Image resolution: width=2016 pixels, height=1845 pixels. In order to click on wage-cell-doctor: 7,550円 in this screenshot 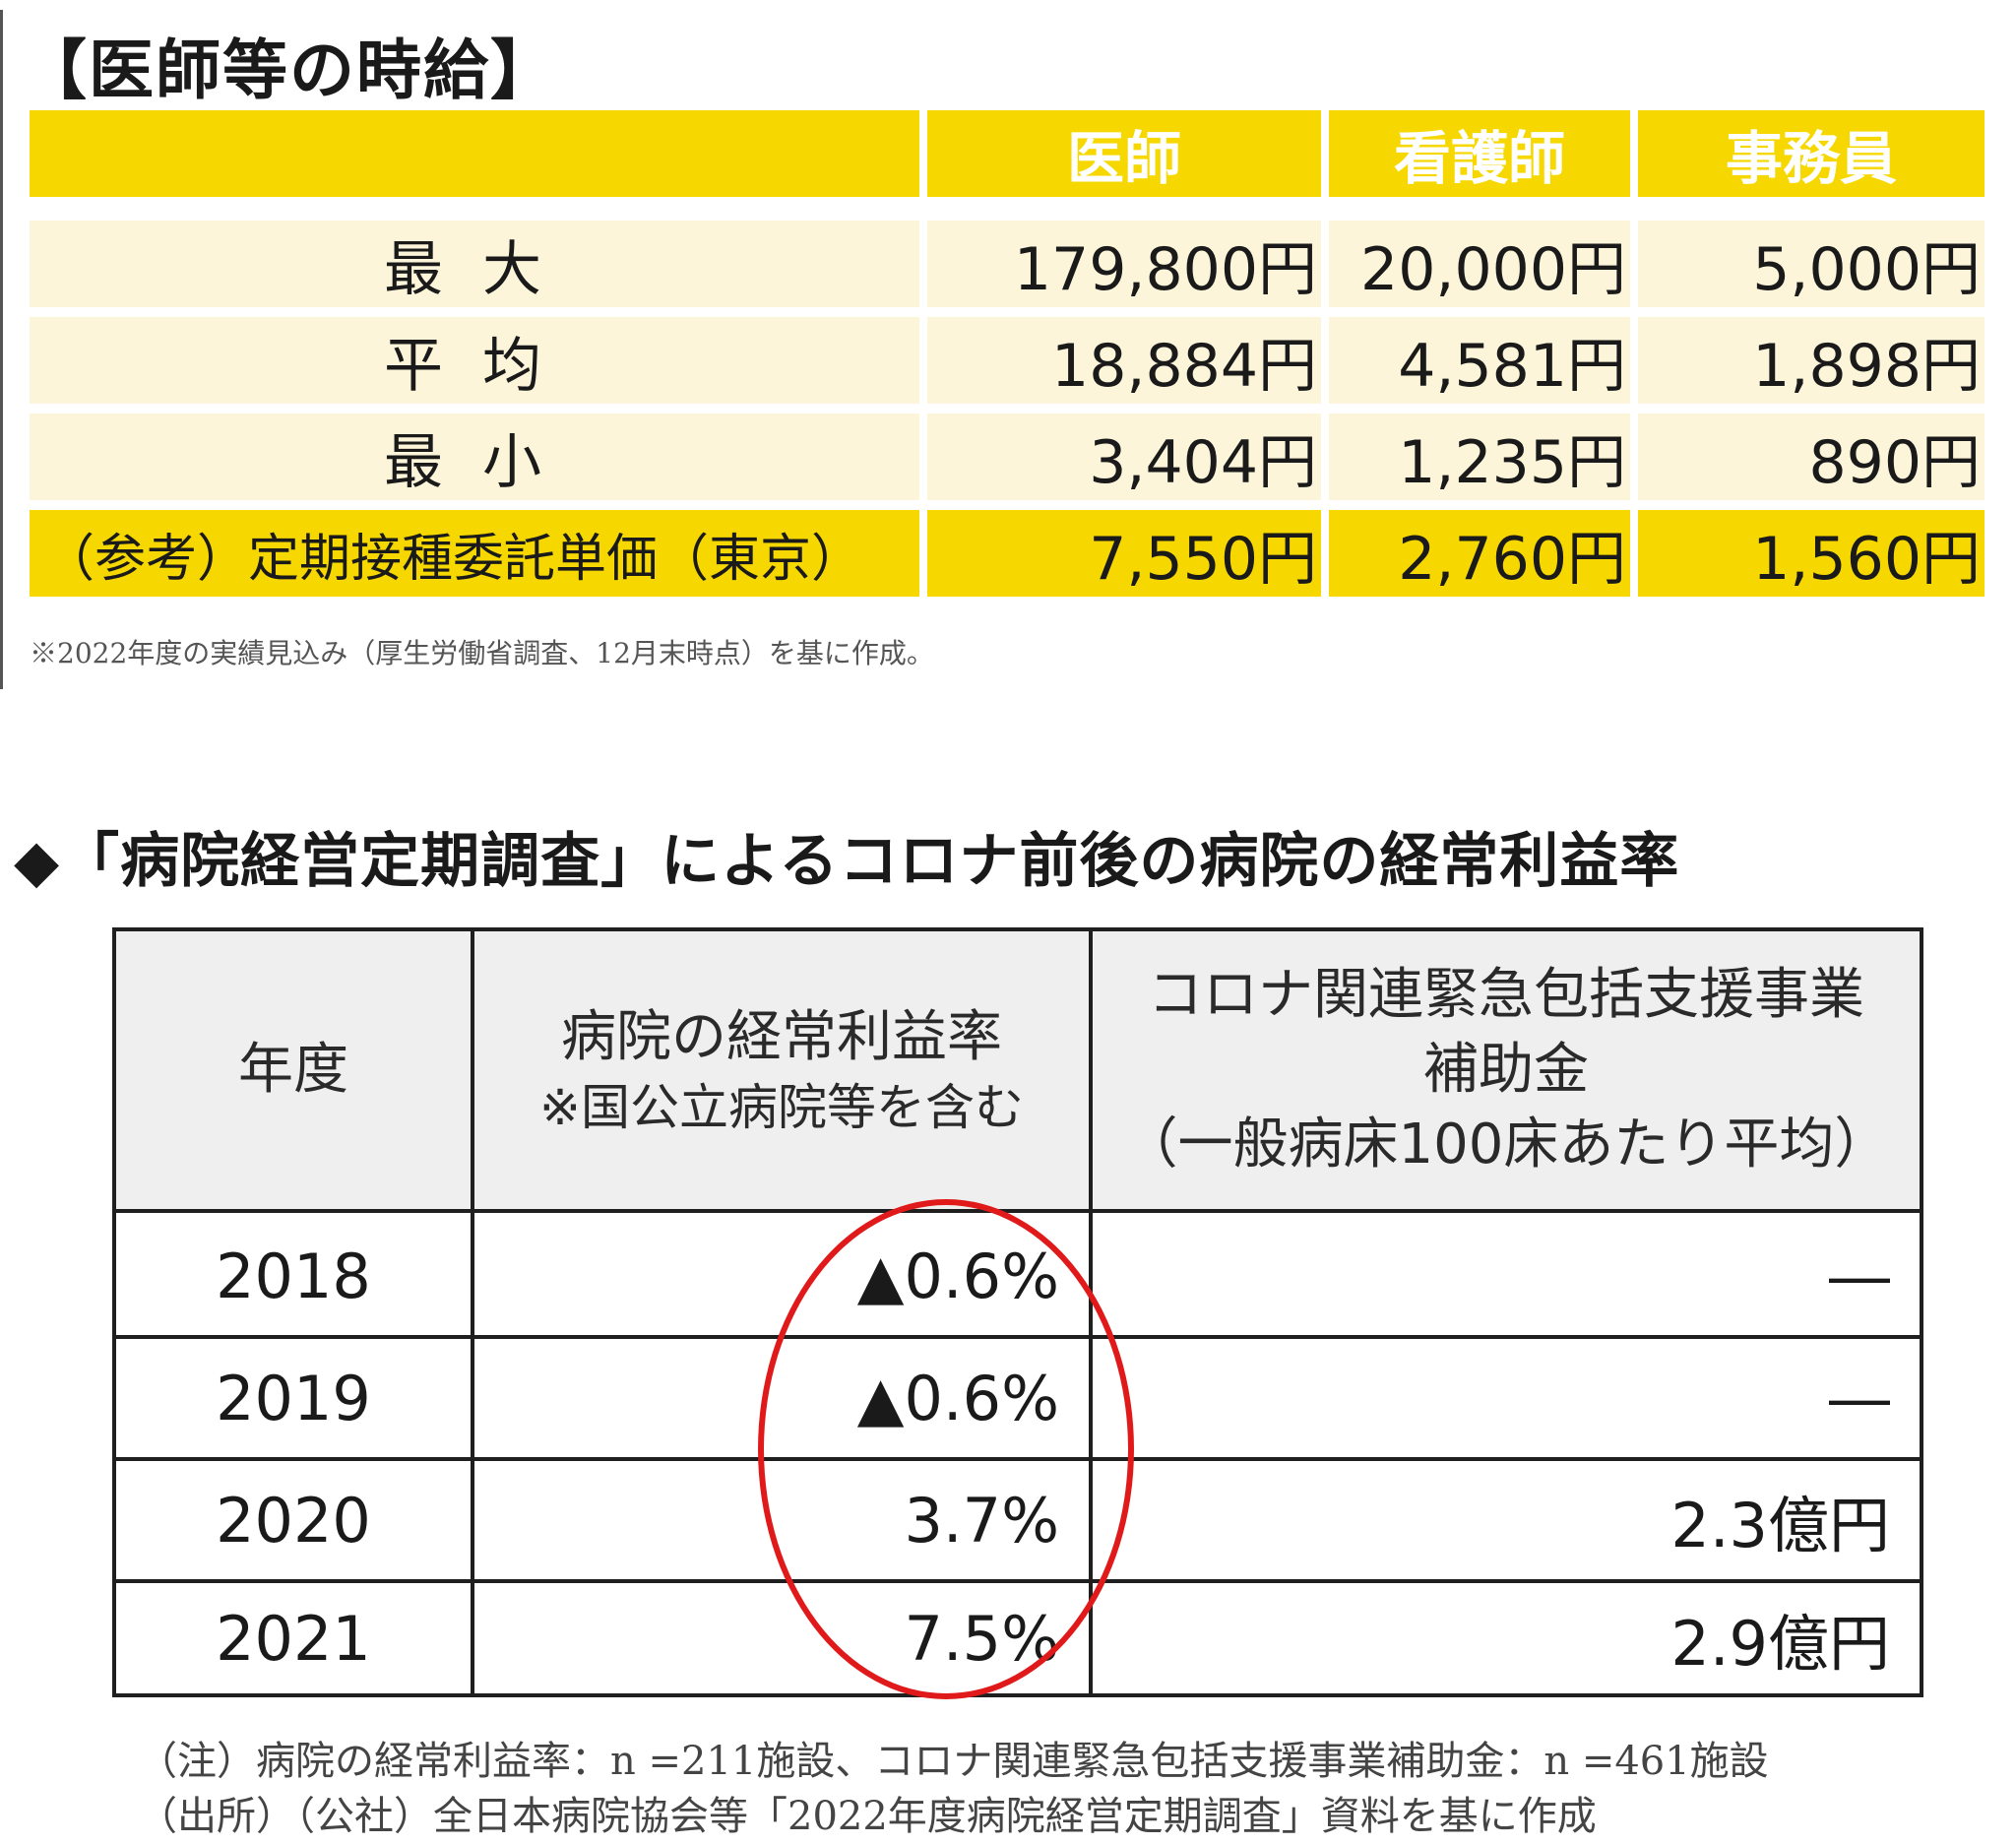, I will do `click(1124, 554)`.